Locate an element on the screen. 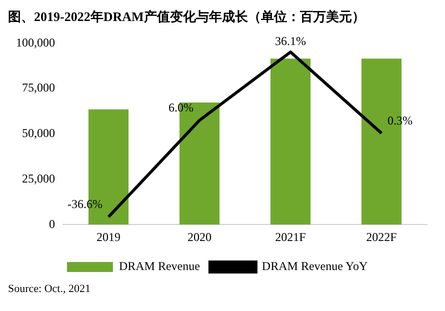  bar is located at coordinates (290, 141).